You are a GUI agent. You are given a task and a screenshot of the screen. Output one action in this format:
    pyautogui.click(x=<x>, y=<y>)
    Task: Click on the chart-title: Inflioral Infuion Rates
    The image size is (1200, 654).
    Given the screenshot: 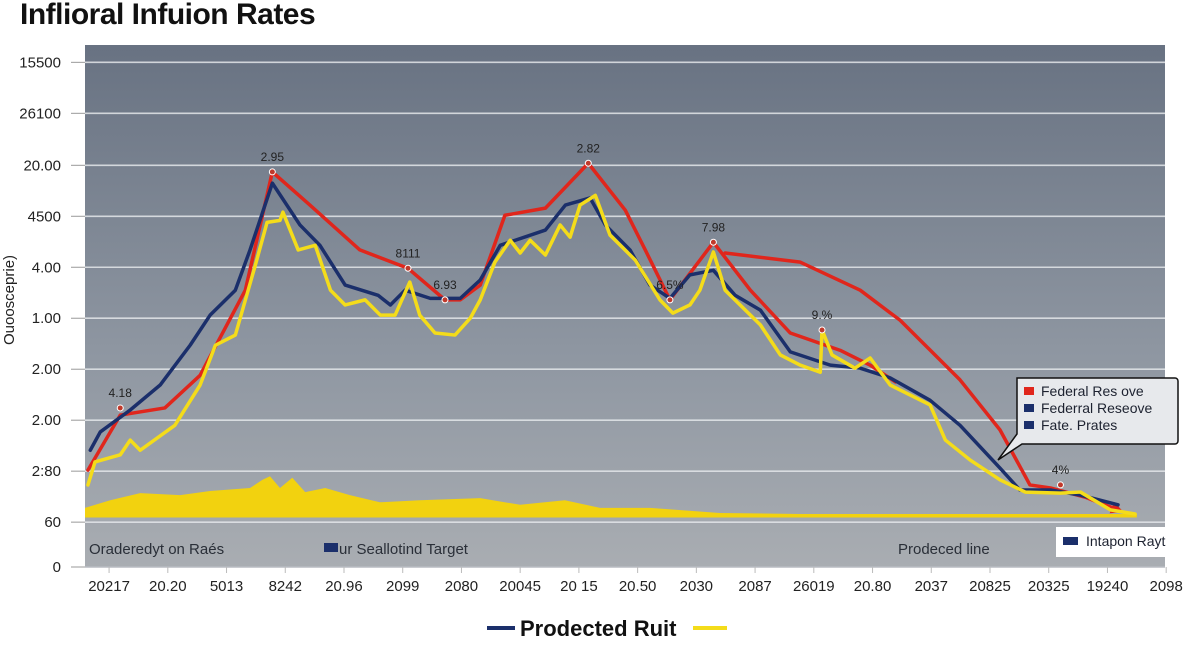 What is the action you would take?
    pyautogui.click(x=168, y=15)
    